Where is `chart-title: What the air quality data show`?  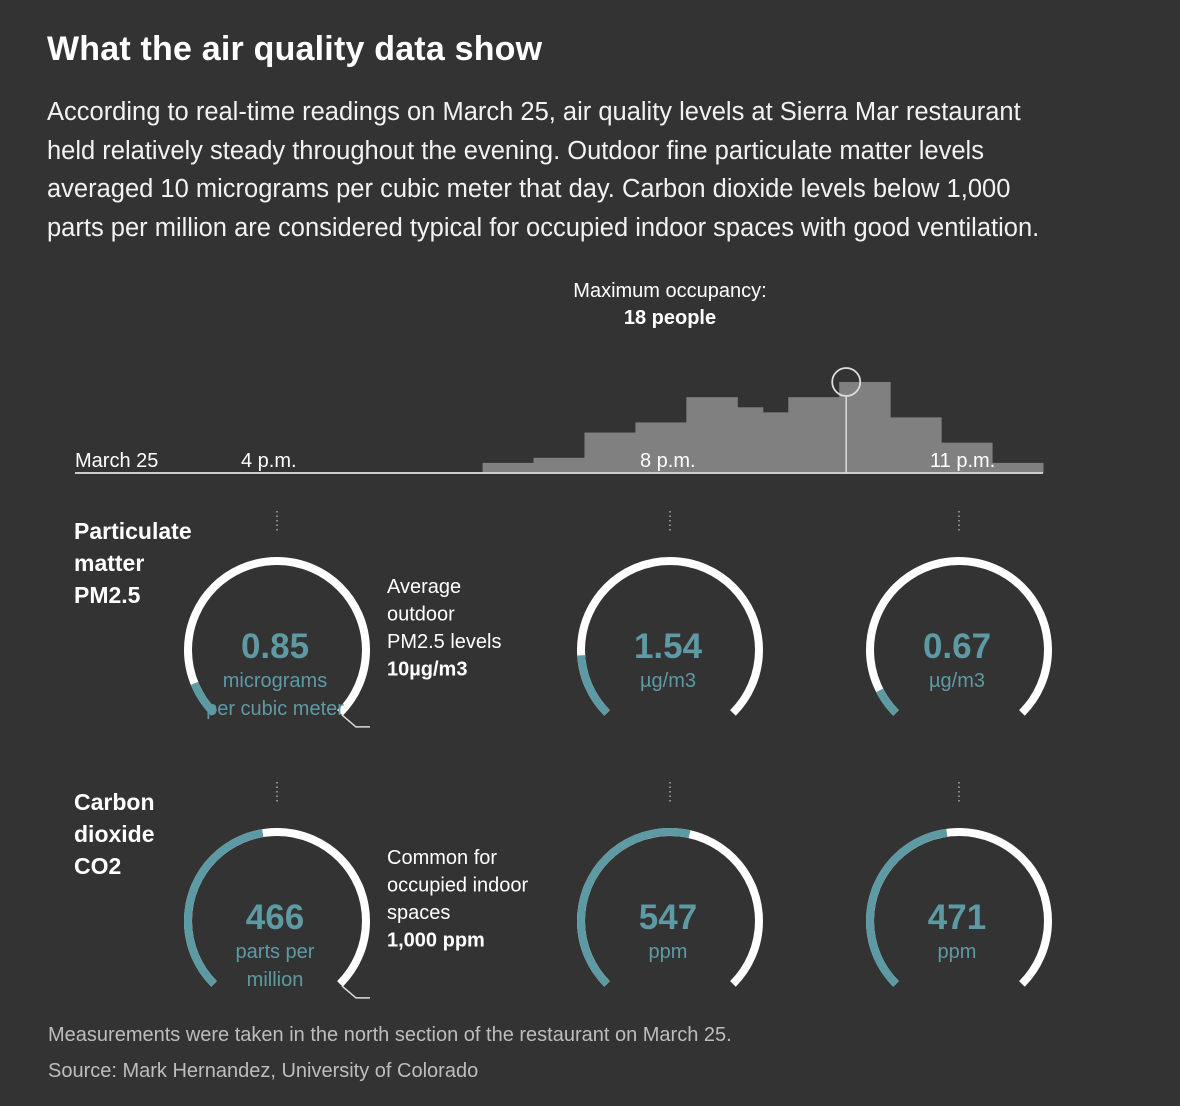
chart-title: What the air quality data show is located at coordinates (295, 49).